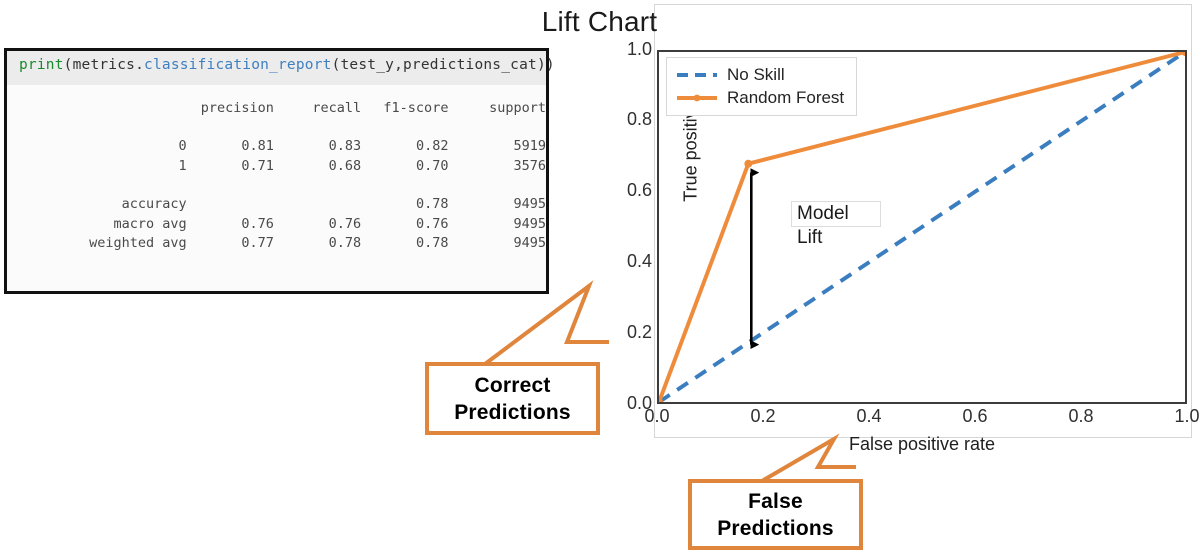  I want to click on code-token-function: classification_report, so click(238, 65).